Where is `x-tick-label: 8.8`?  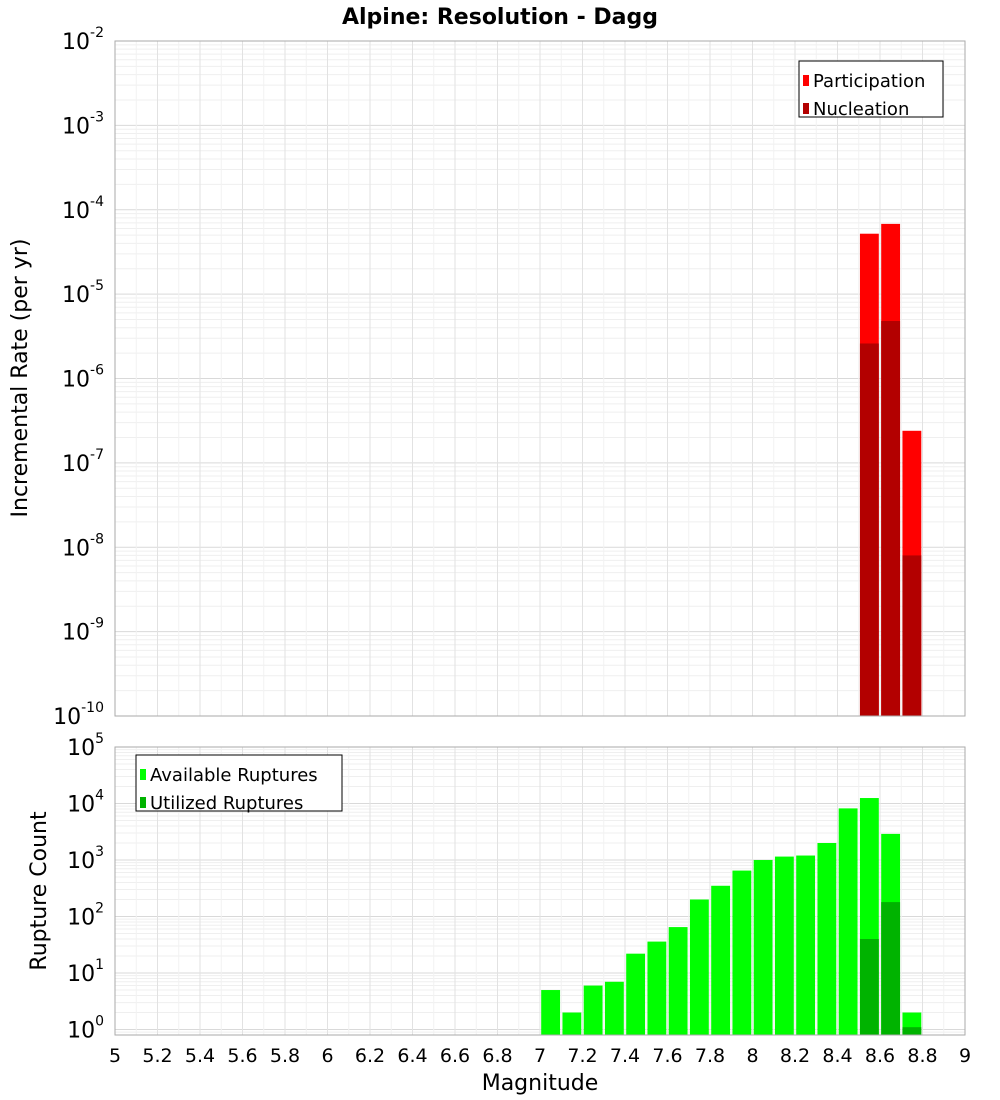
x-tick-label: 8.8 is located at coordinates (922, 1056).